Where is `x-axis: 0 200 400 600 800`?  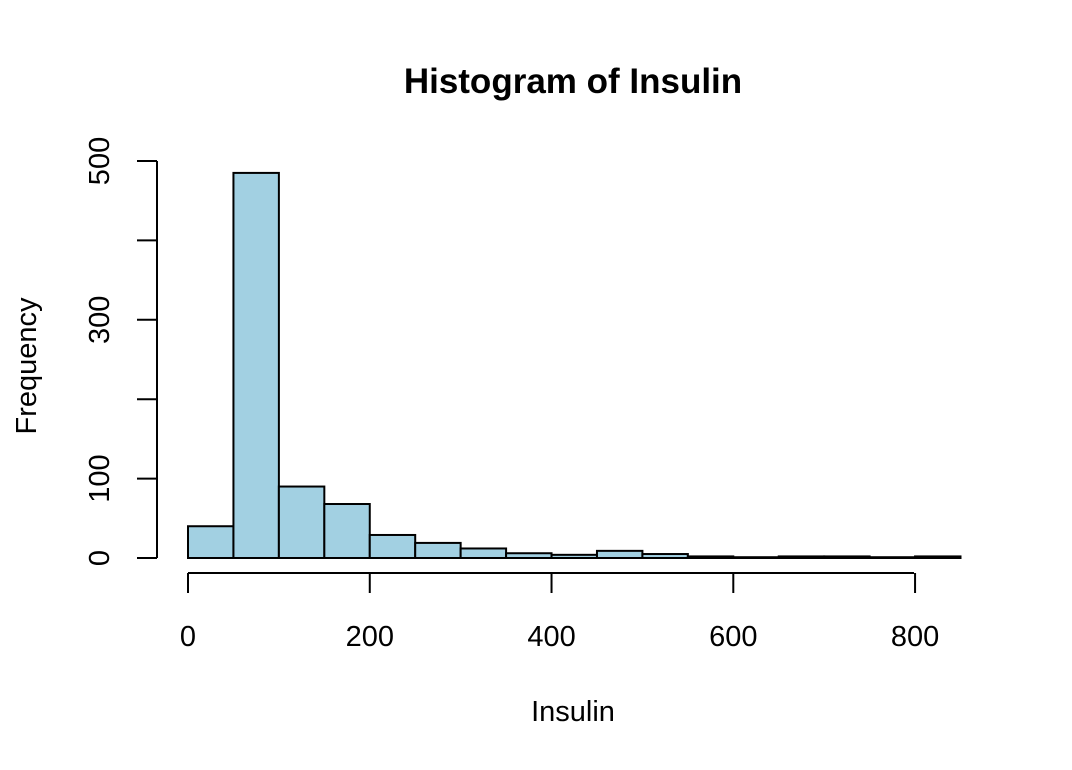 x-axis: 0 200 400 600 800 is located at coordinates (559, 612).